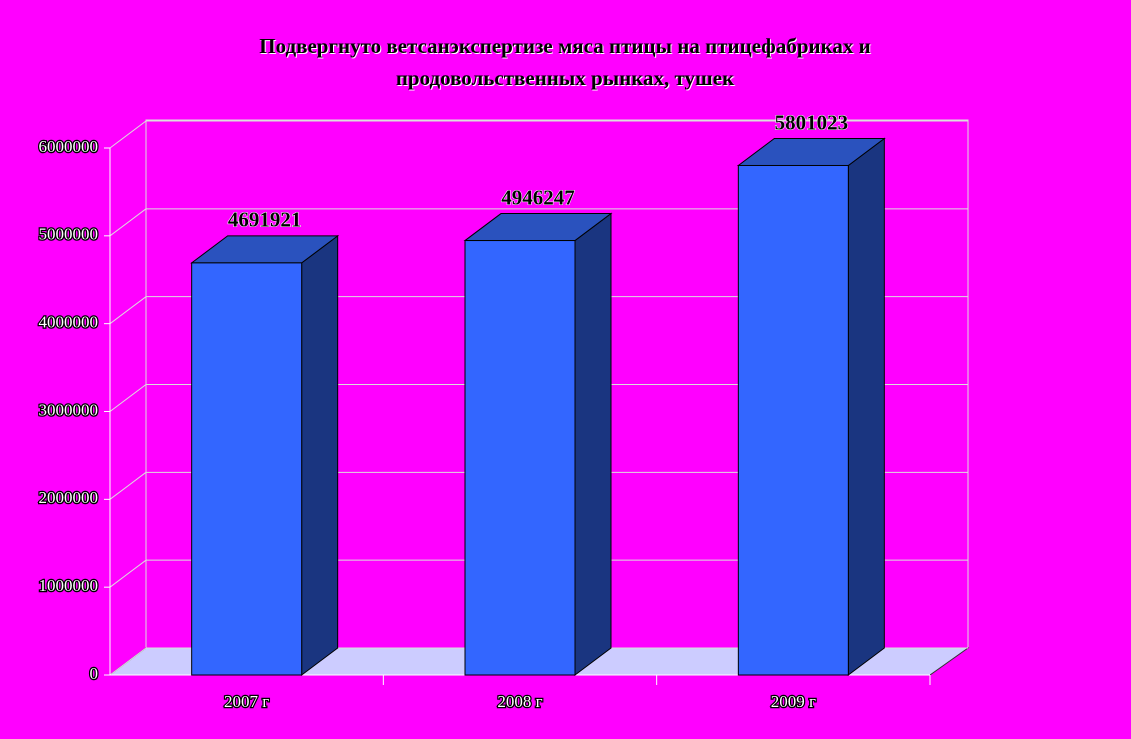 Image resolution: width=1131 pixels, height=739 pixels. I want to click on y-tick-label: 6000000, so click(69, 146).